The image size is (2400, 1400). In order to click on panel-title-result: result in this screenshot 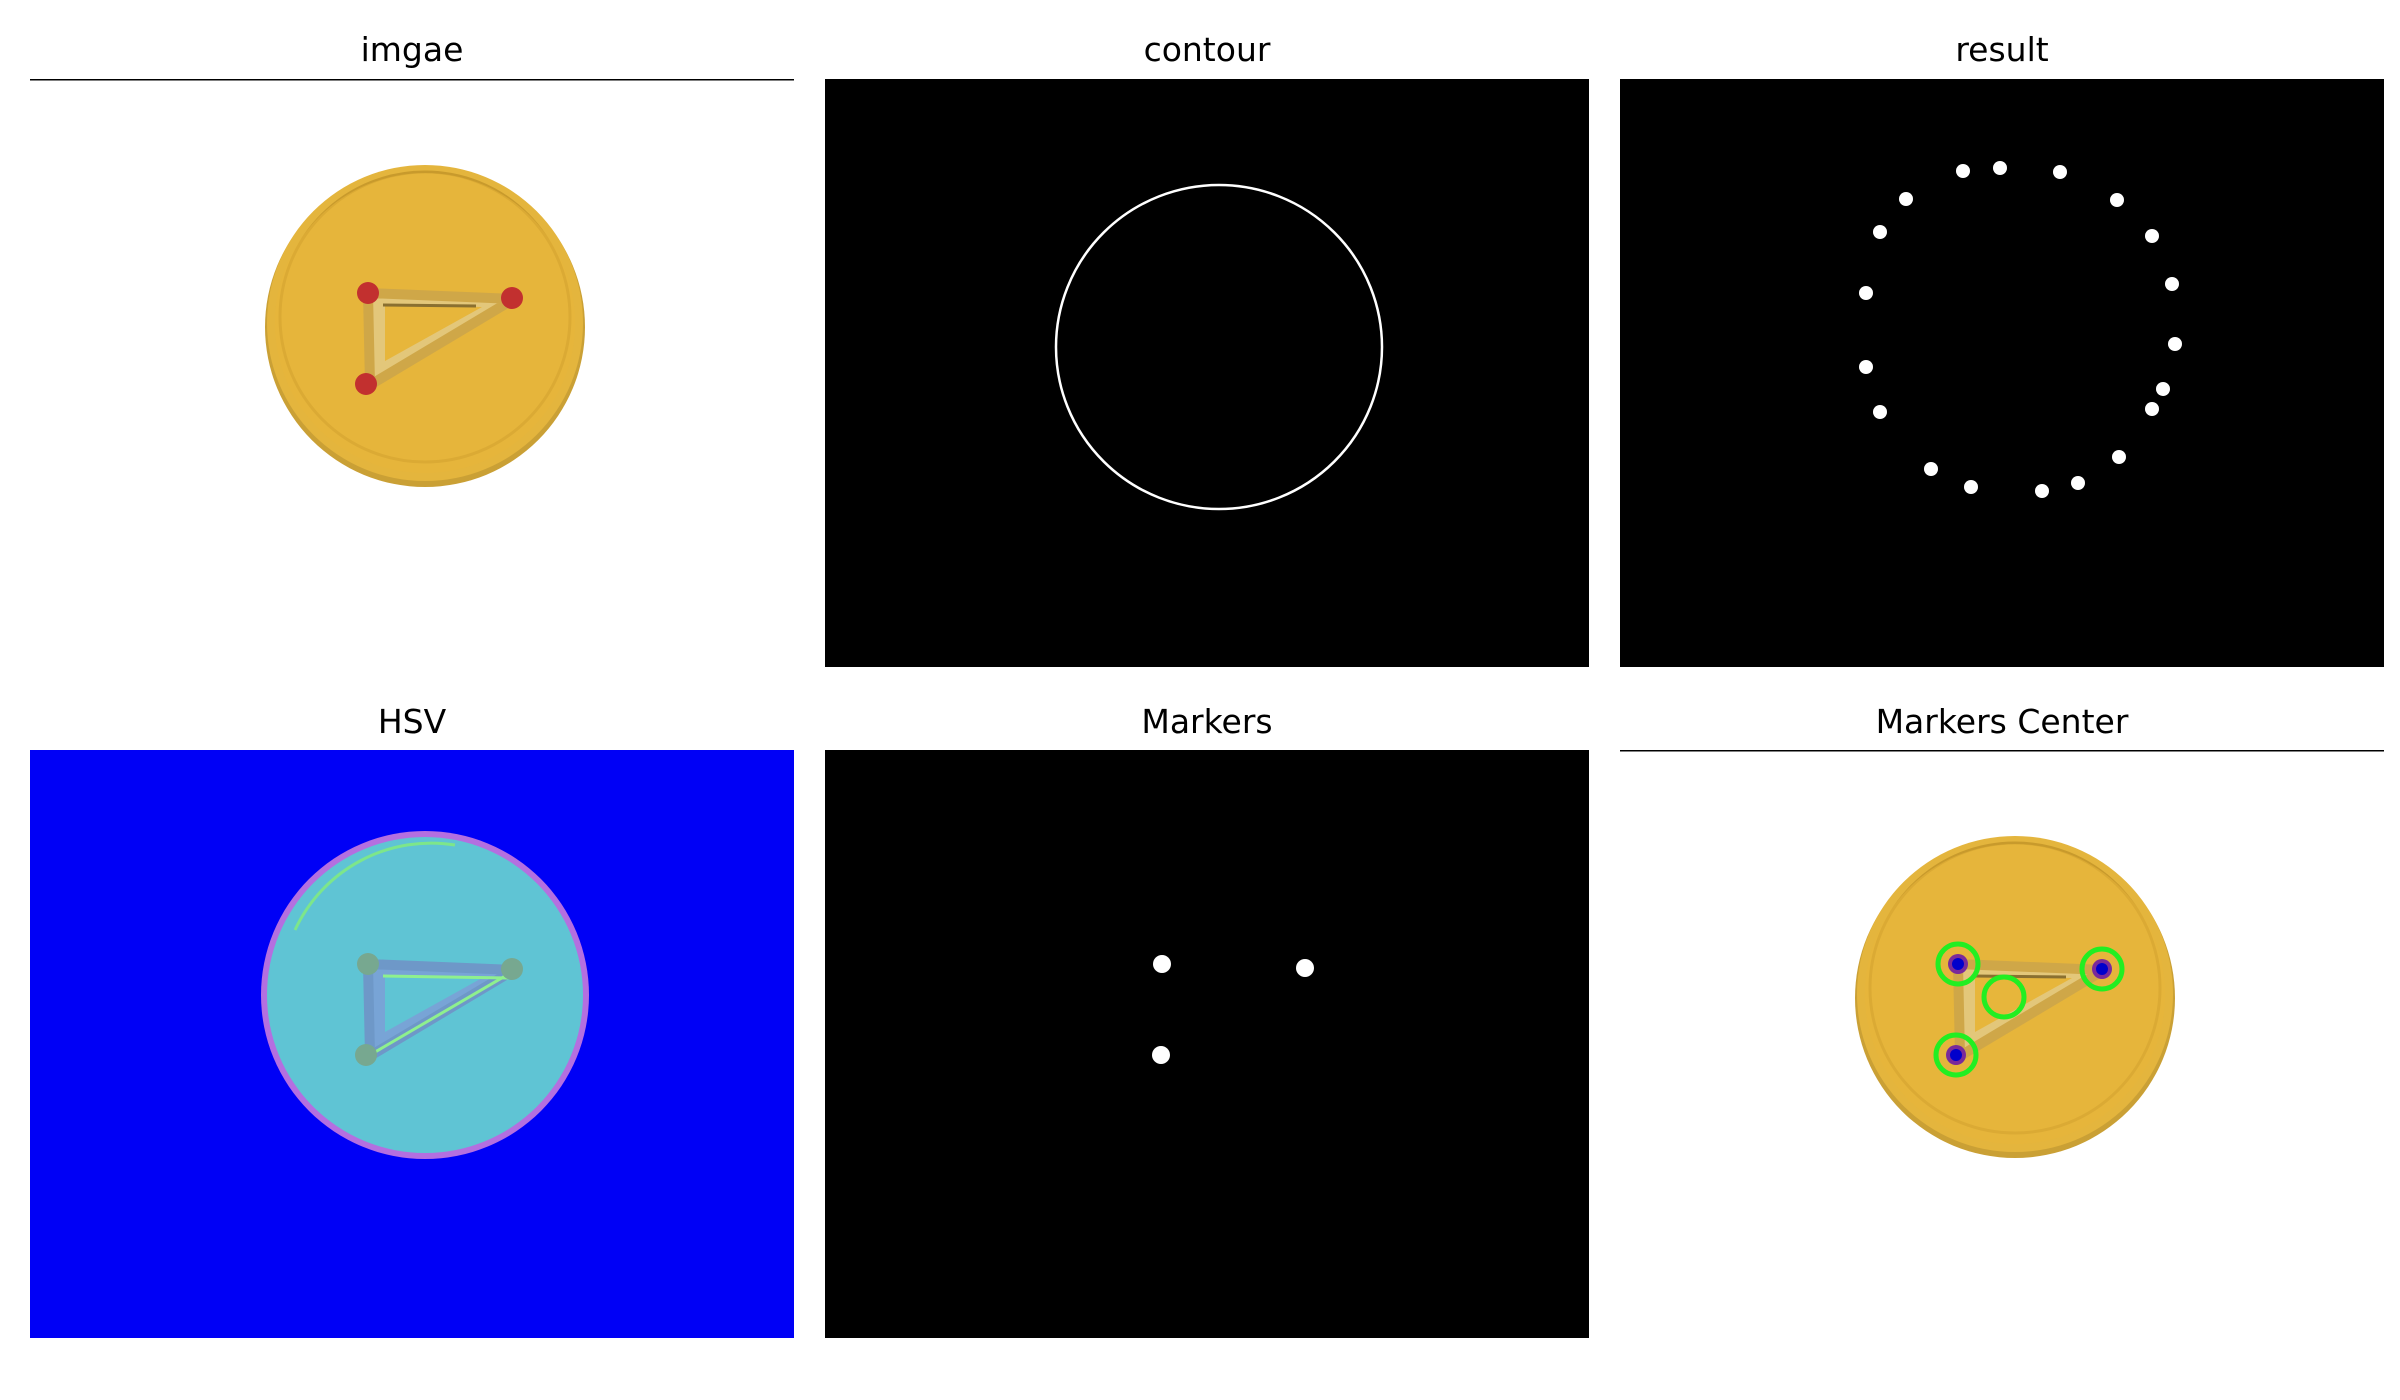, I will do `click(2002, 49)`.